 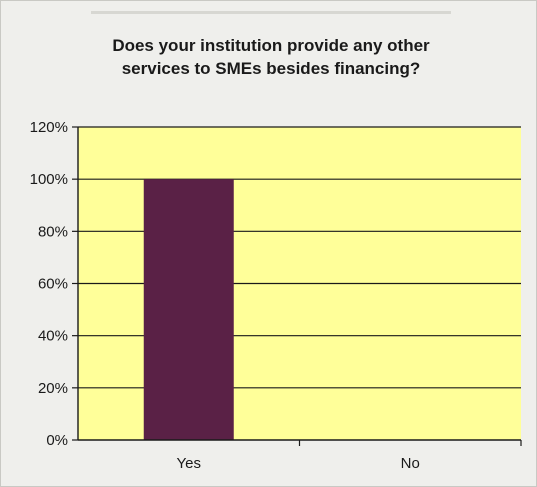 What do you see at coordinates (49, 179) in the screenshot?
I see `y-tick-label: 100%` at bounding box center [49, 179].